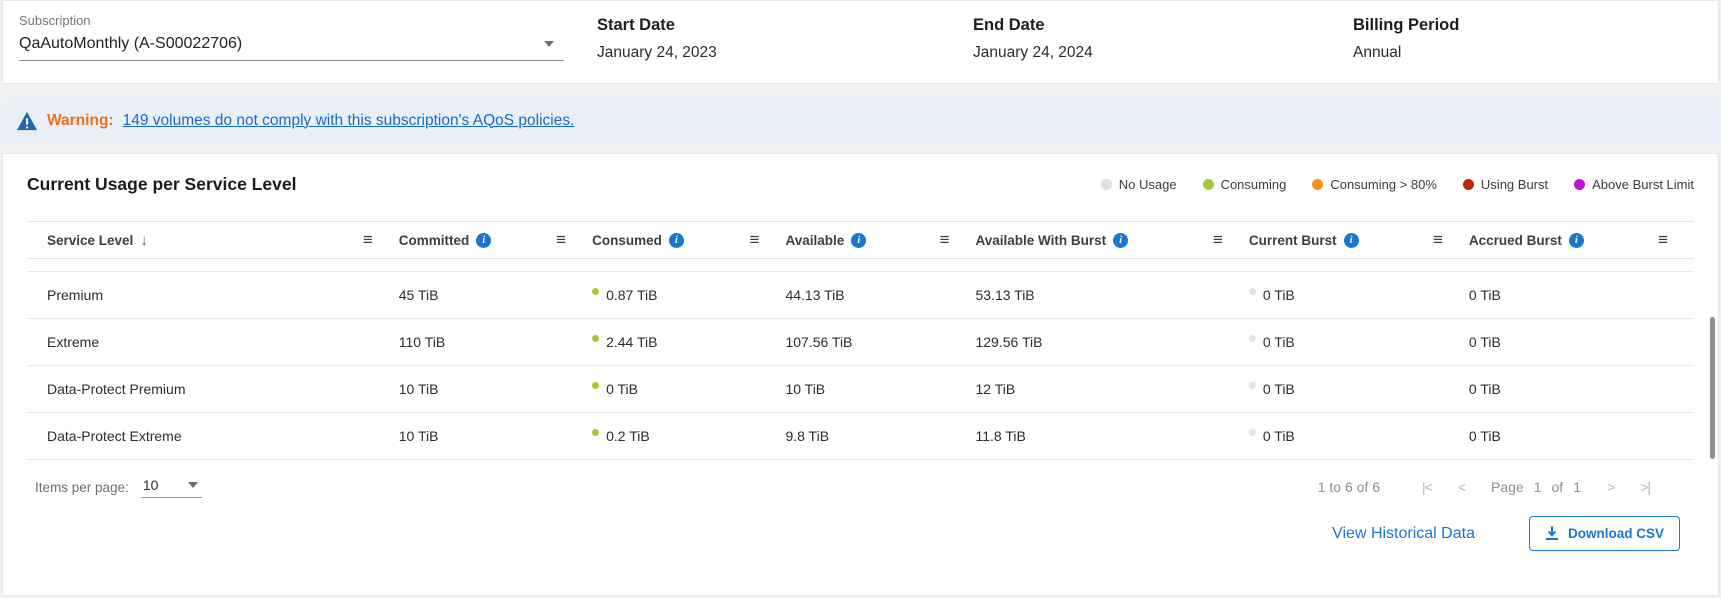 This screenshot has height=598, width=1721. Describe the element at coordinates (1468, 184) in the screenshot. I see `using-burst-dot-icon` at that location.